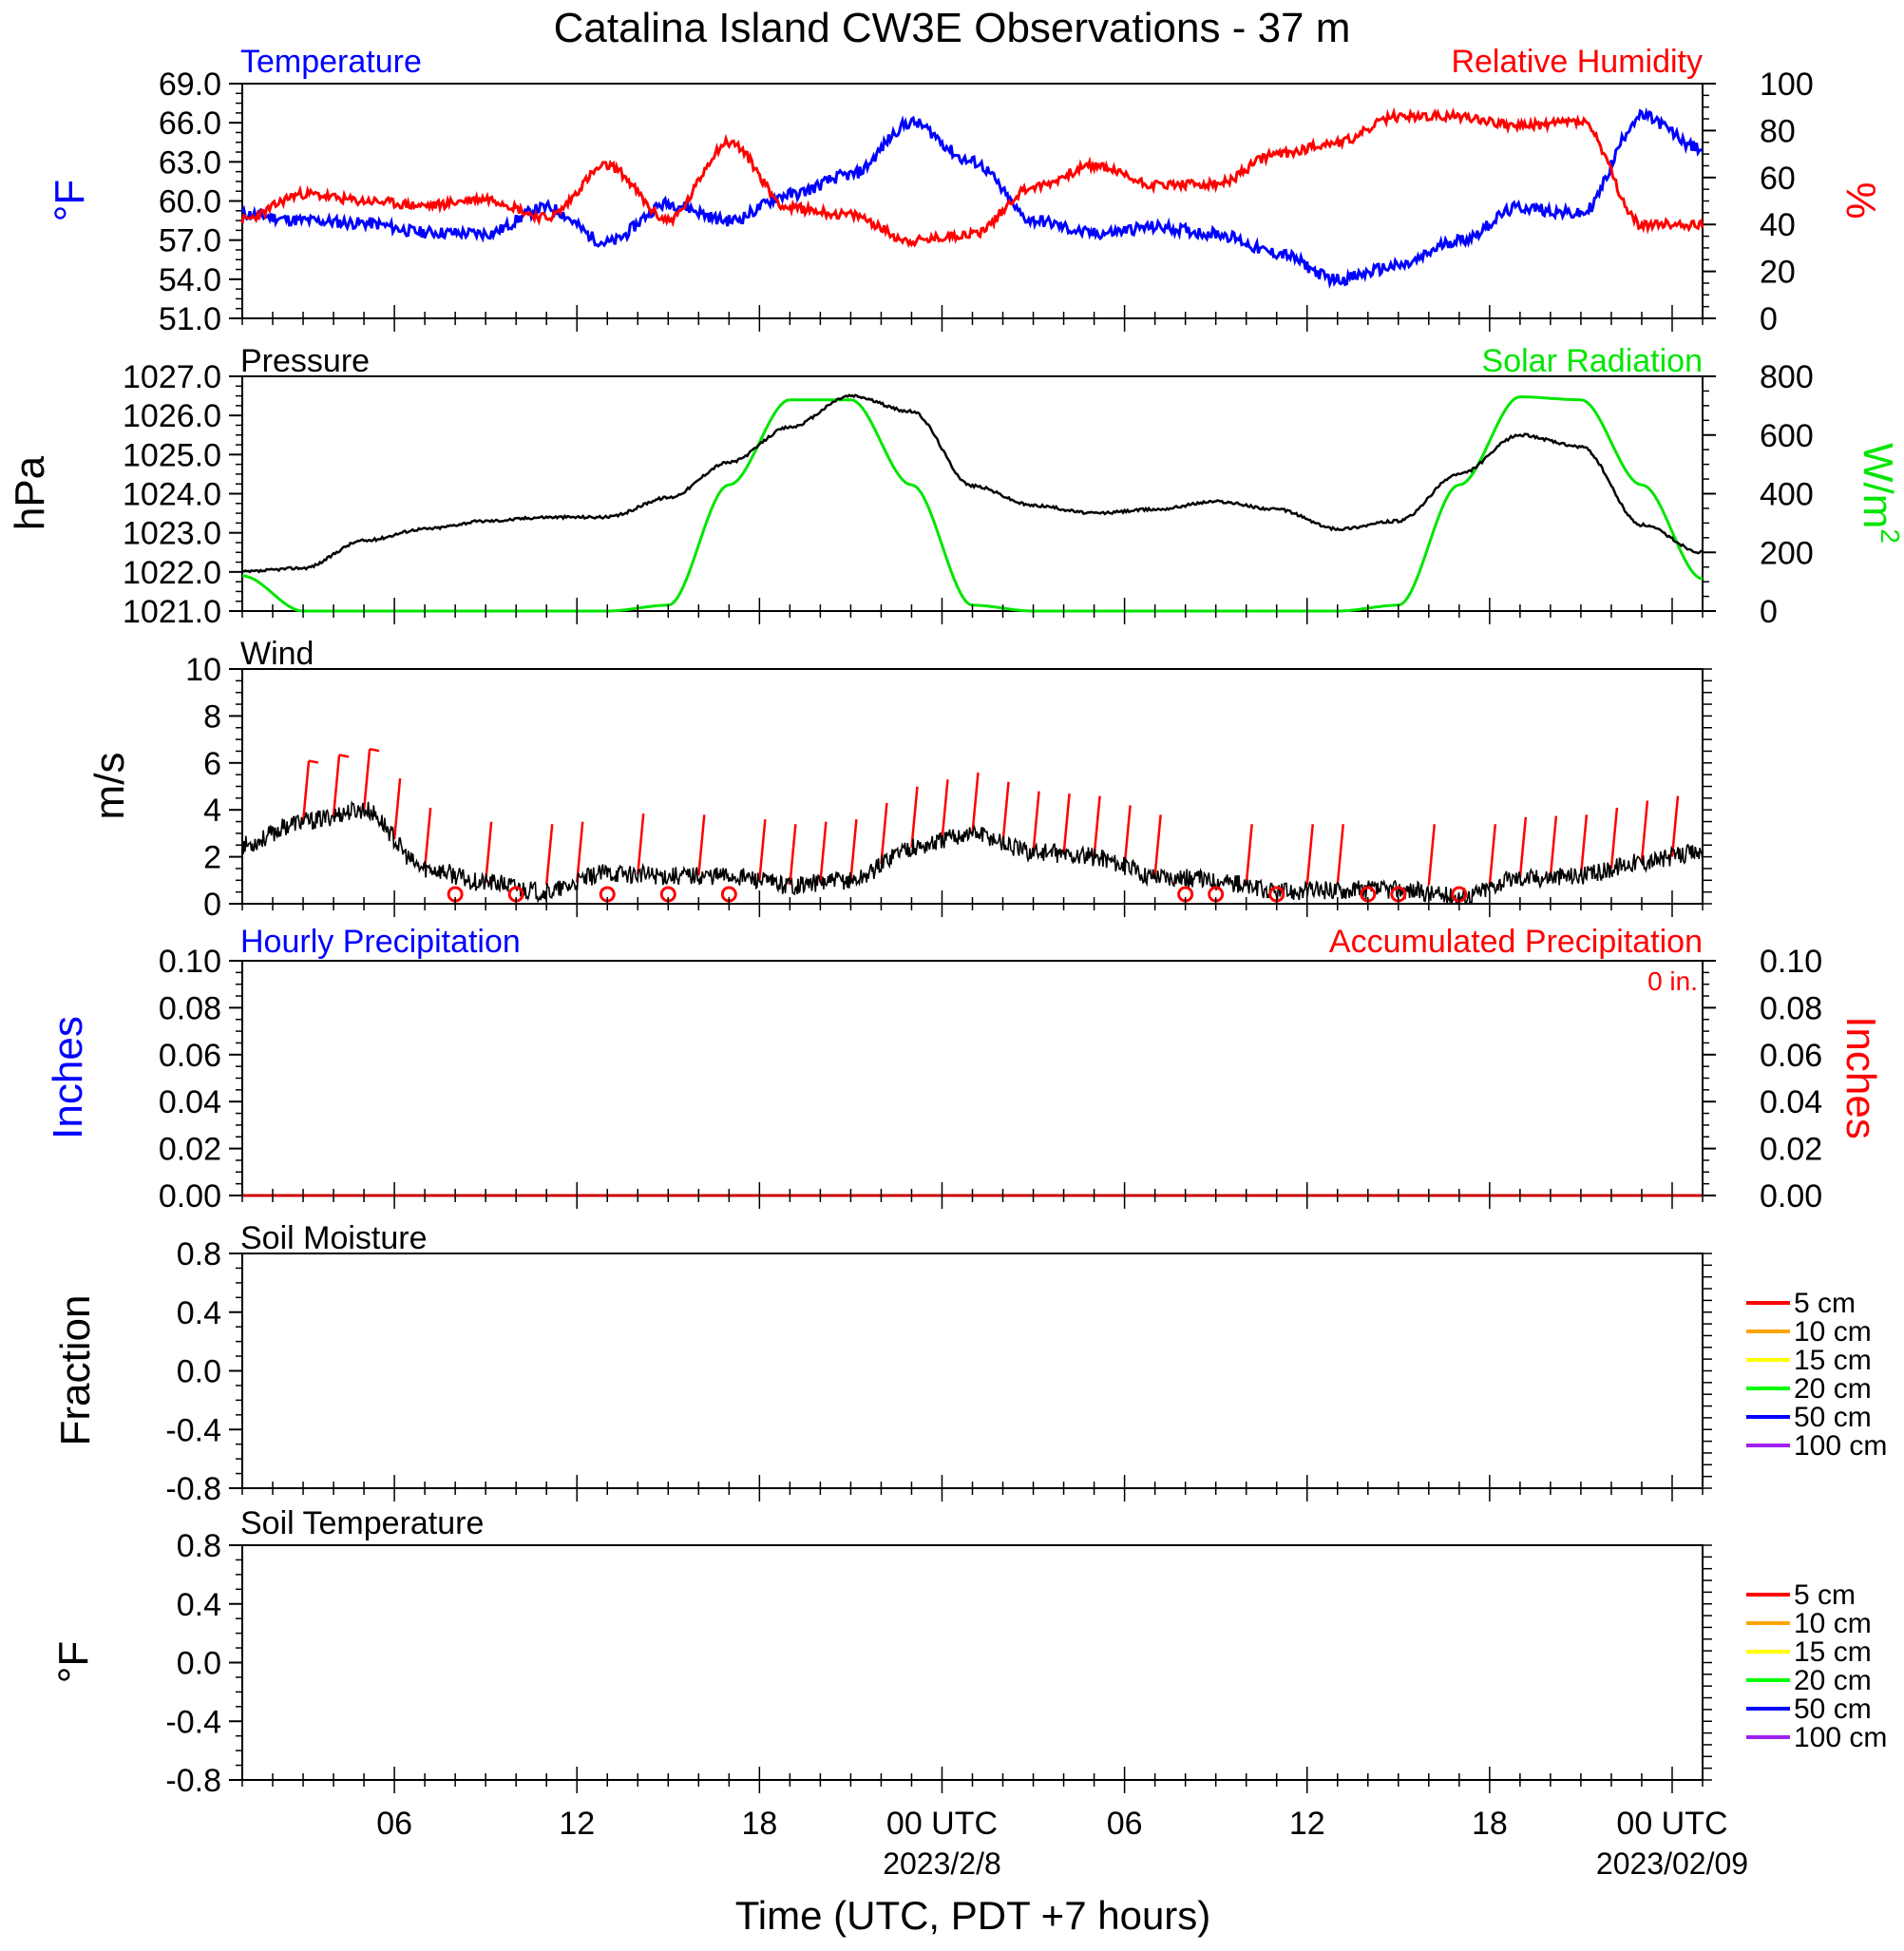 Image resolution: width=1904 pixels, height=1951 pixels. What do you see at coordinates (193, 1430) in the screenshot?
I see `soil-moisture-axis-tick-label: -0.4` at bounding box center [193, 1430].